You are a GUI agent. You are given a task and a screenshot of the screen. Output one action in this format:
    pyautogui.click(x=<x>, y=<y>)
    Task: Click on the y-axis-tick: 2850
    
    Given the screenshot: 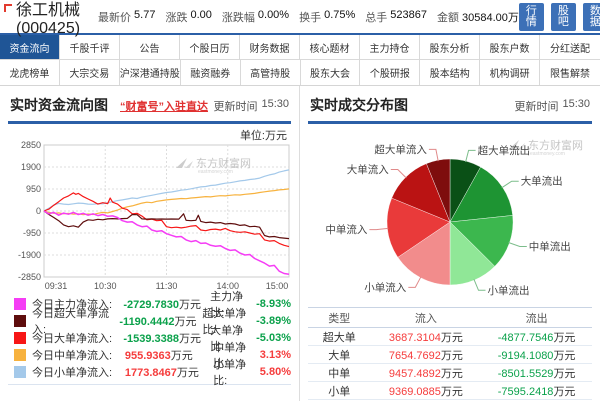 What is the action you would take?
    pyautogui.click(x=31, y=145)
    